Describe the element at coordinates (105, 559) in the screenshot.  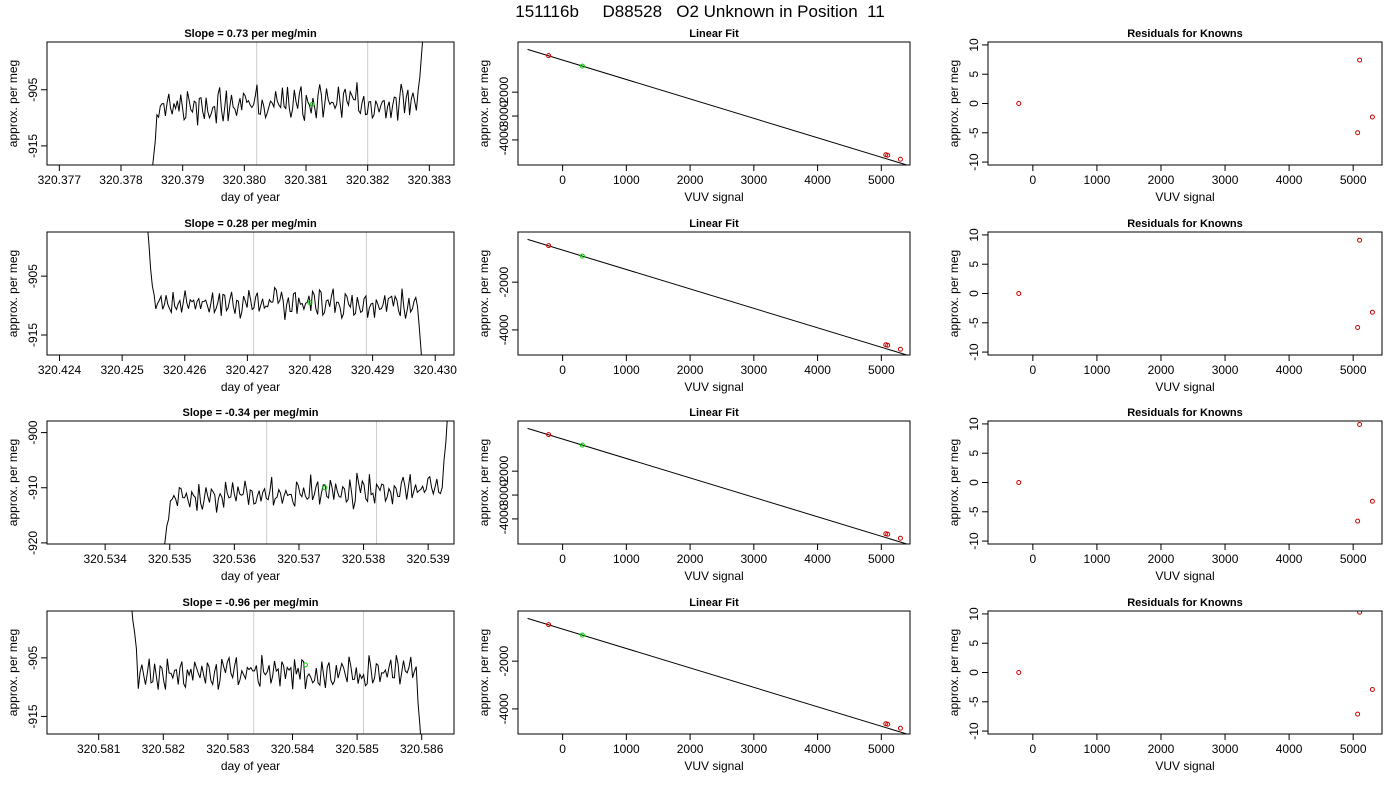
I see `x-tick-label: 320.534` at that location.